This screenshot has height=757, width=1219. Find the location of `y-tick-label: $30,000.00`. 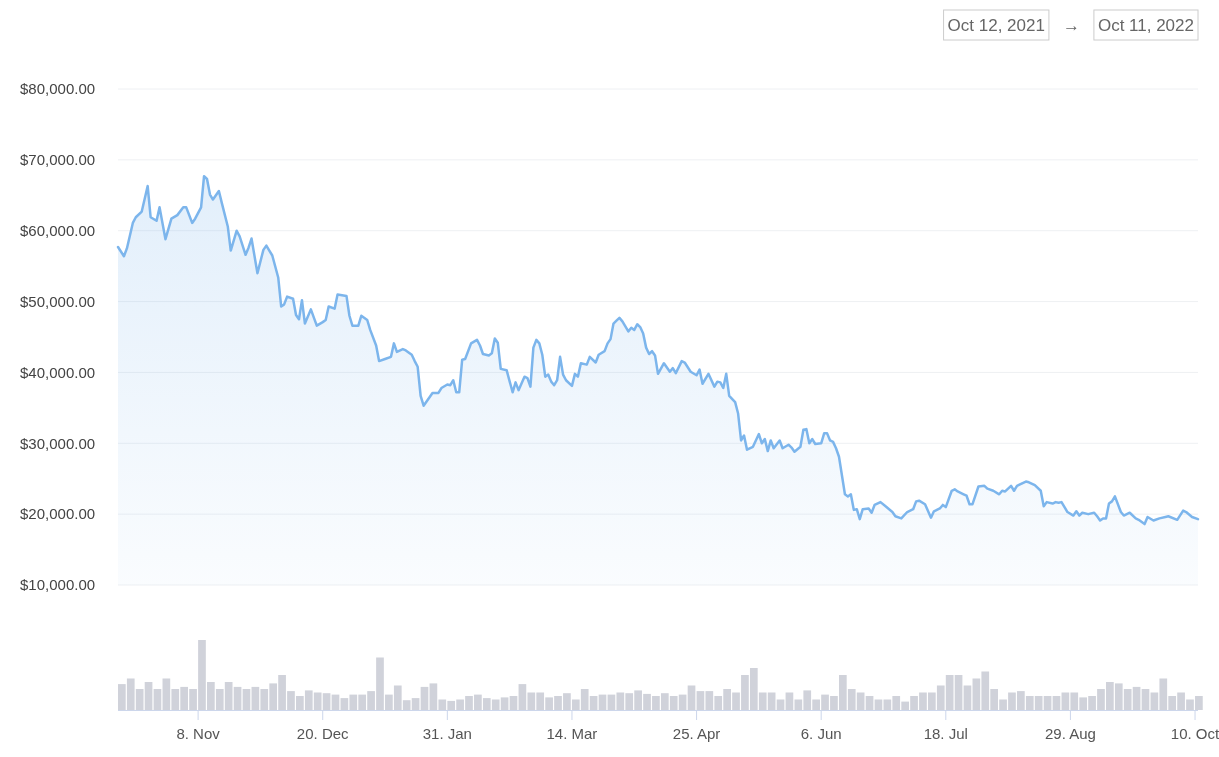

y-tick-label: $30,000.00 is located at coordinates (58, 443).